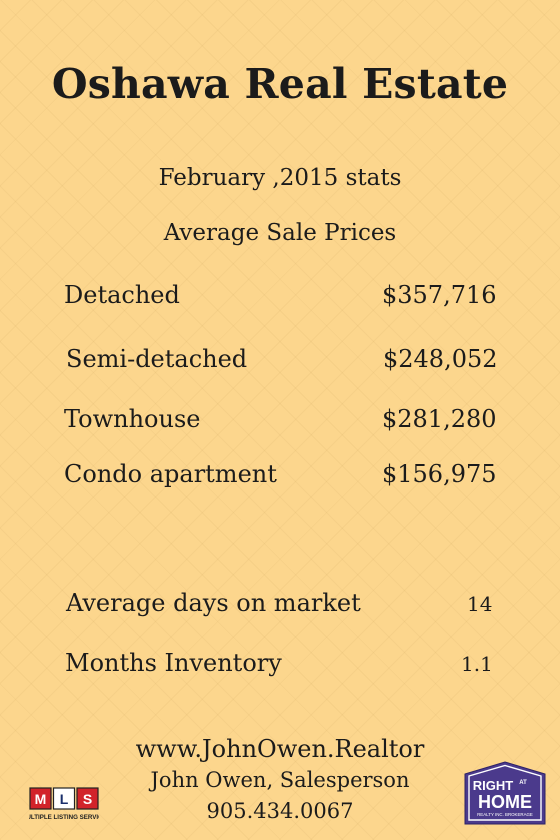  Describe the element at coordinates (122, 295) in the screenshot. I see `price-label-detached: Detached` at that location.